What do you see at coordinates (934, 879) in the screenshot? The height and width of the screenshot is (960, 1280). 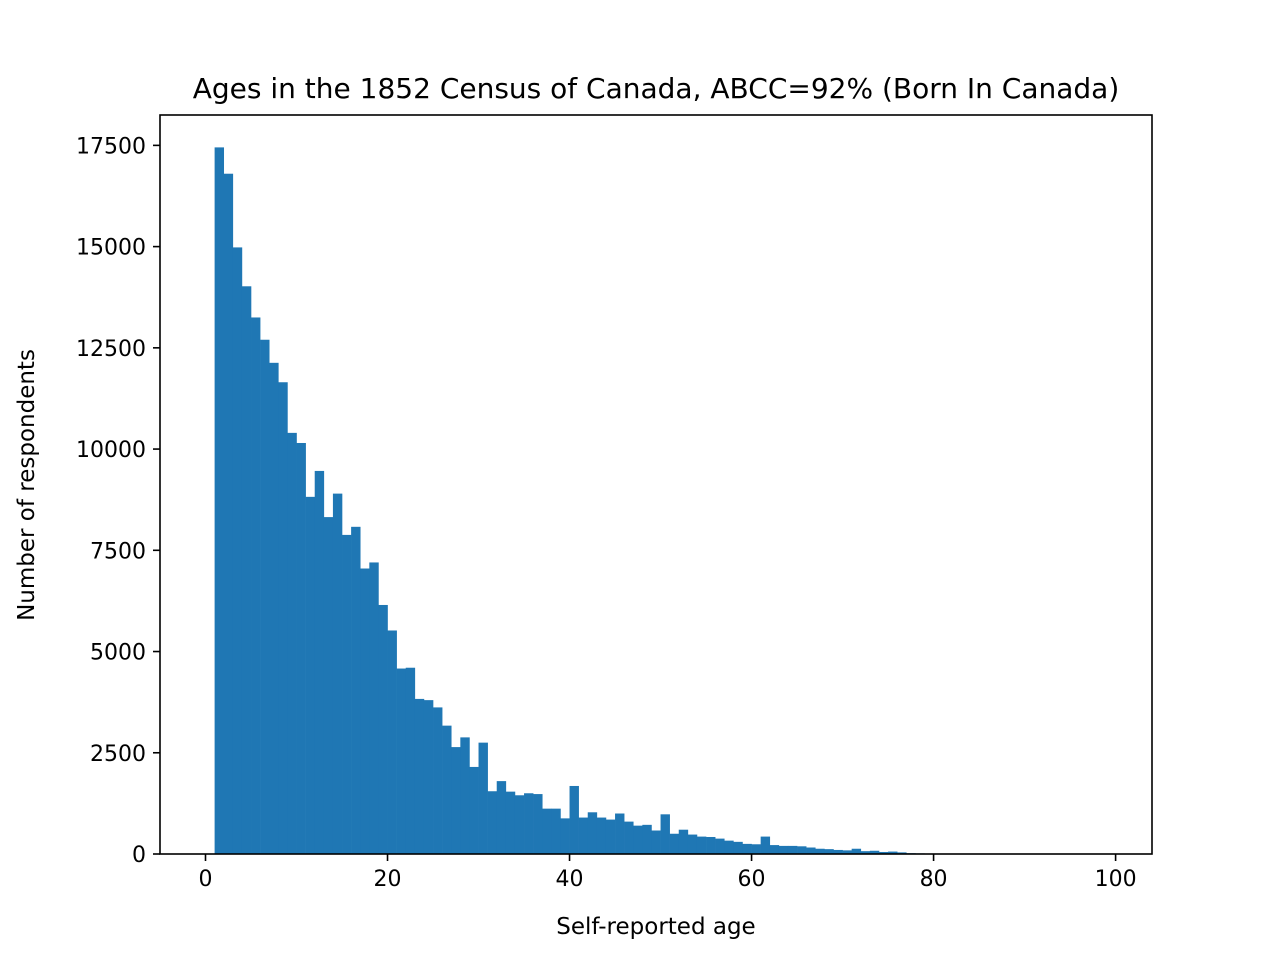 I see `x-tick-label: 80` at bounding box center [934, 879].